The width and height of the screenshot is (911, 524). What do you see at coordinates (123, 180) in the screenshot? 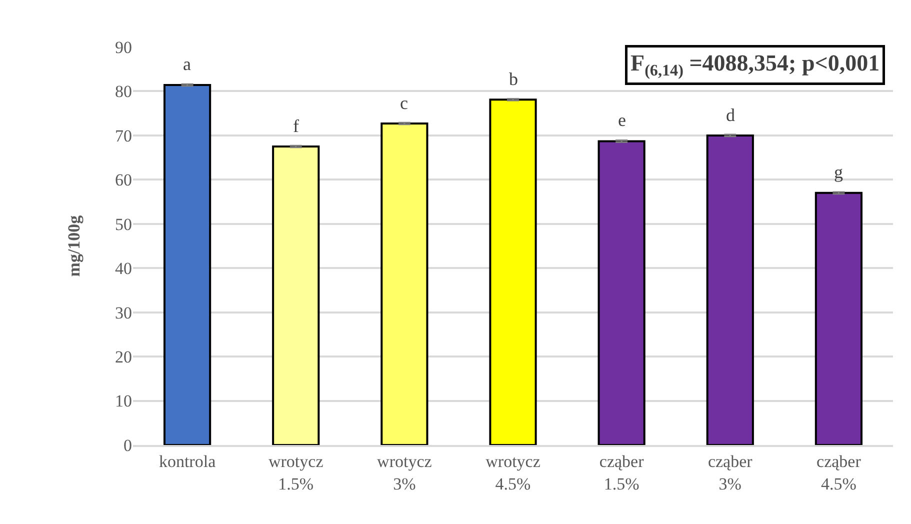
I see `y-tick-label: 60` at bounding box center [123, 180].